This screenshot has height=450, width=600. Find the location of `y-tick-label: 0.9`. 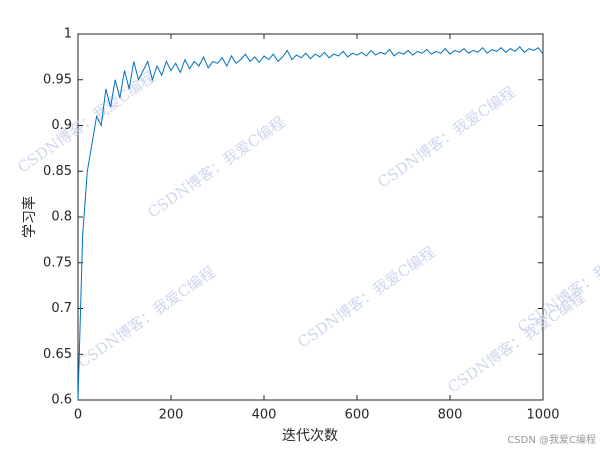

y-tick-label: 0.9 is located at coordinates (61, 125).